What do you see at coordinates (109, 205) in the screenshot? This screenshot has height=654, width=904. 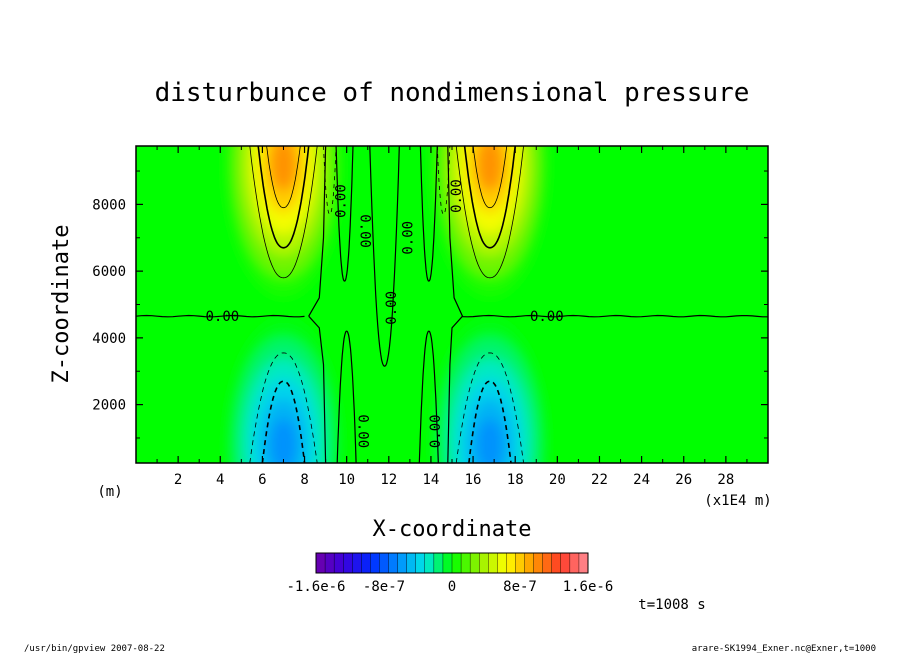 I see `y-tick-label: 8000` at bounding box center [109, 205].